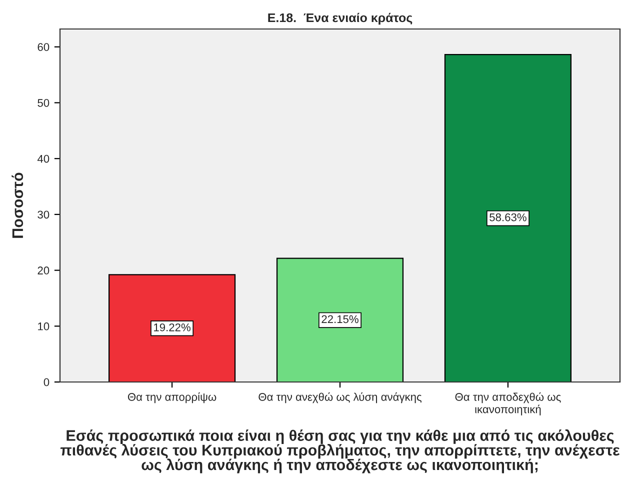 Image resolution: width=629 pixels, height=504 pixels. What do you see at coordinates (340, 319) in the screenshot?
I see `data-label: 22.15%` at bounding box center [340, 319].